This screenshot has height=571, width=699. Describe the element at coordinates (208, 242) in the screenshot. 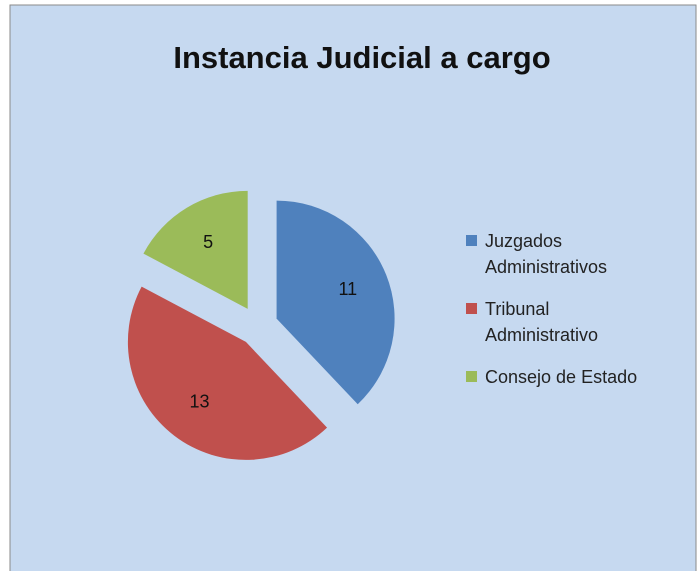

I see `data-label: 5` at that location.